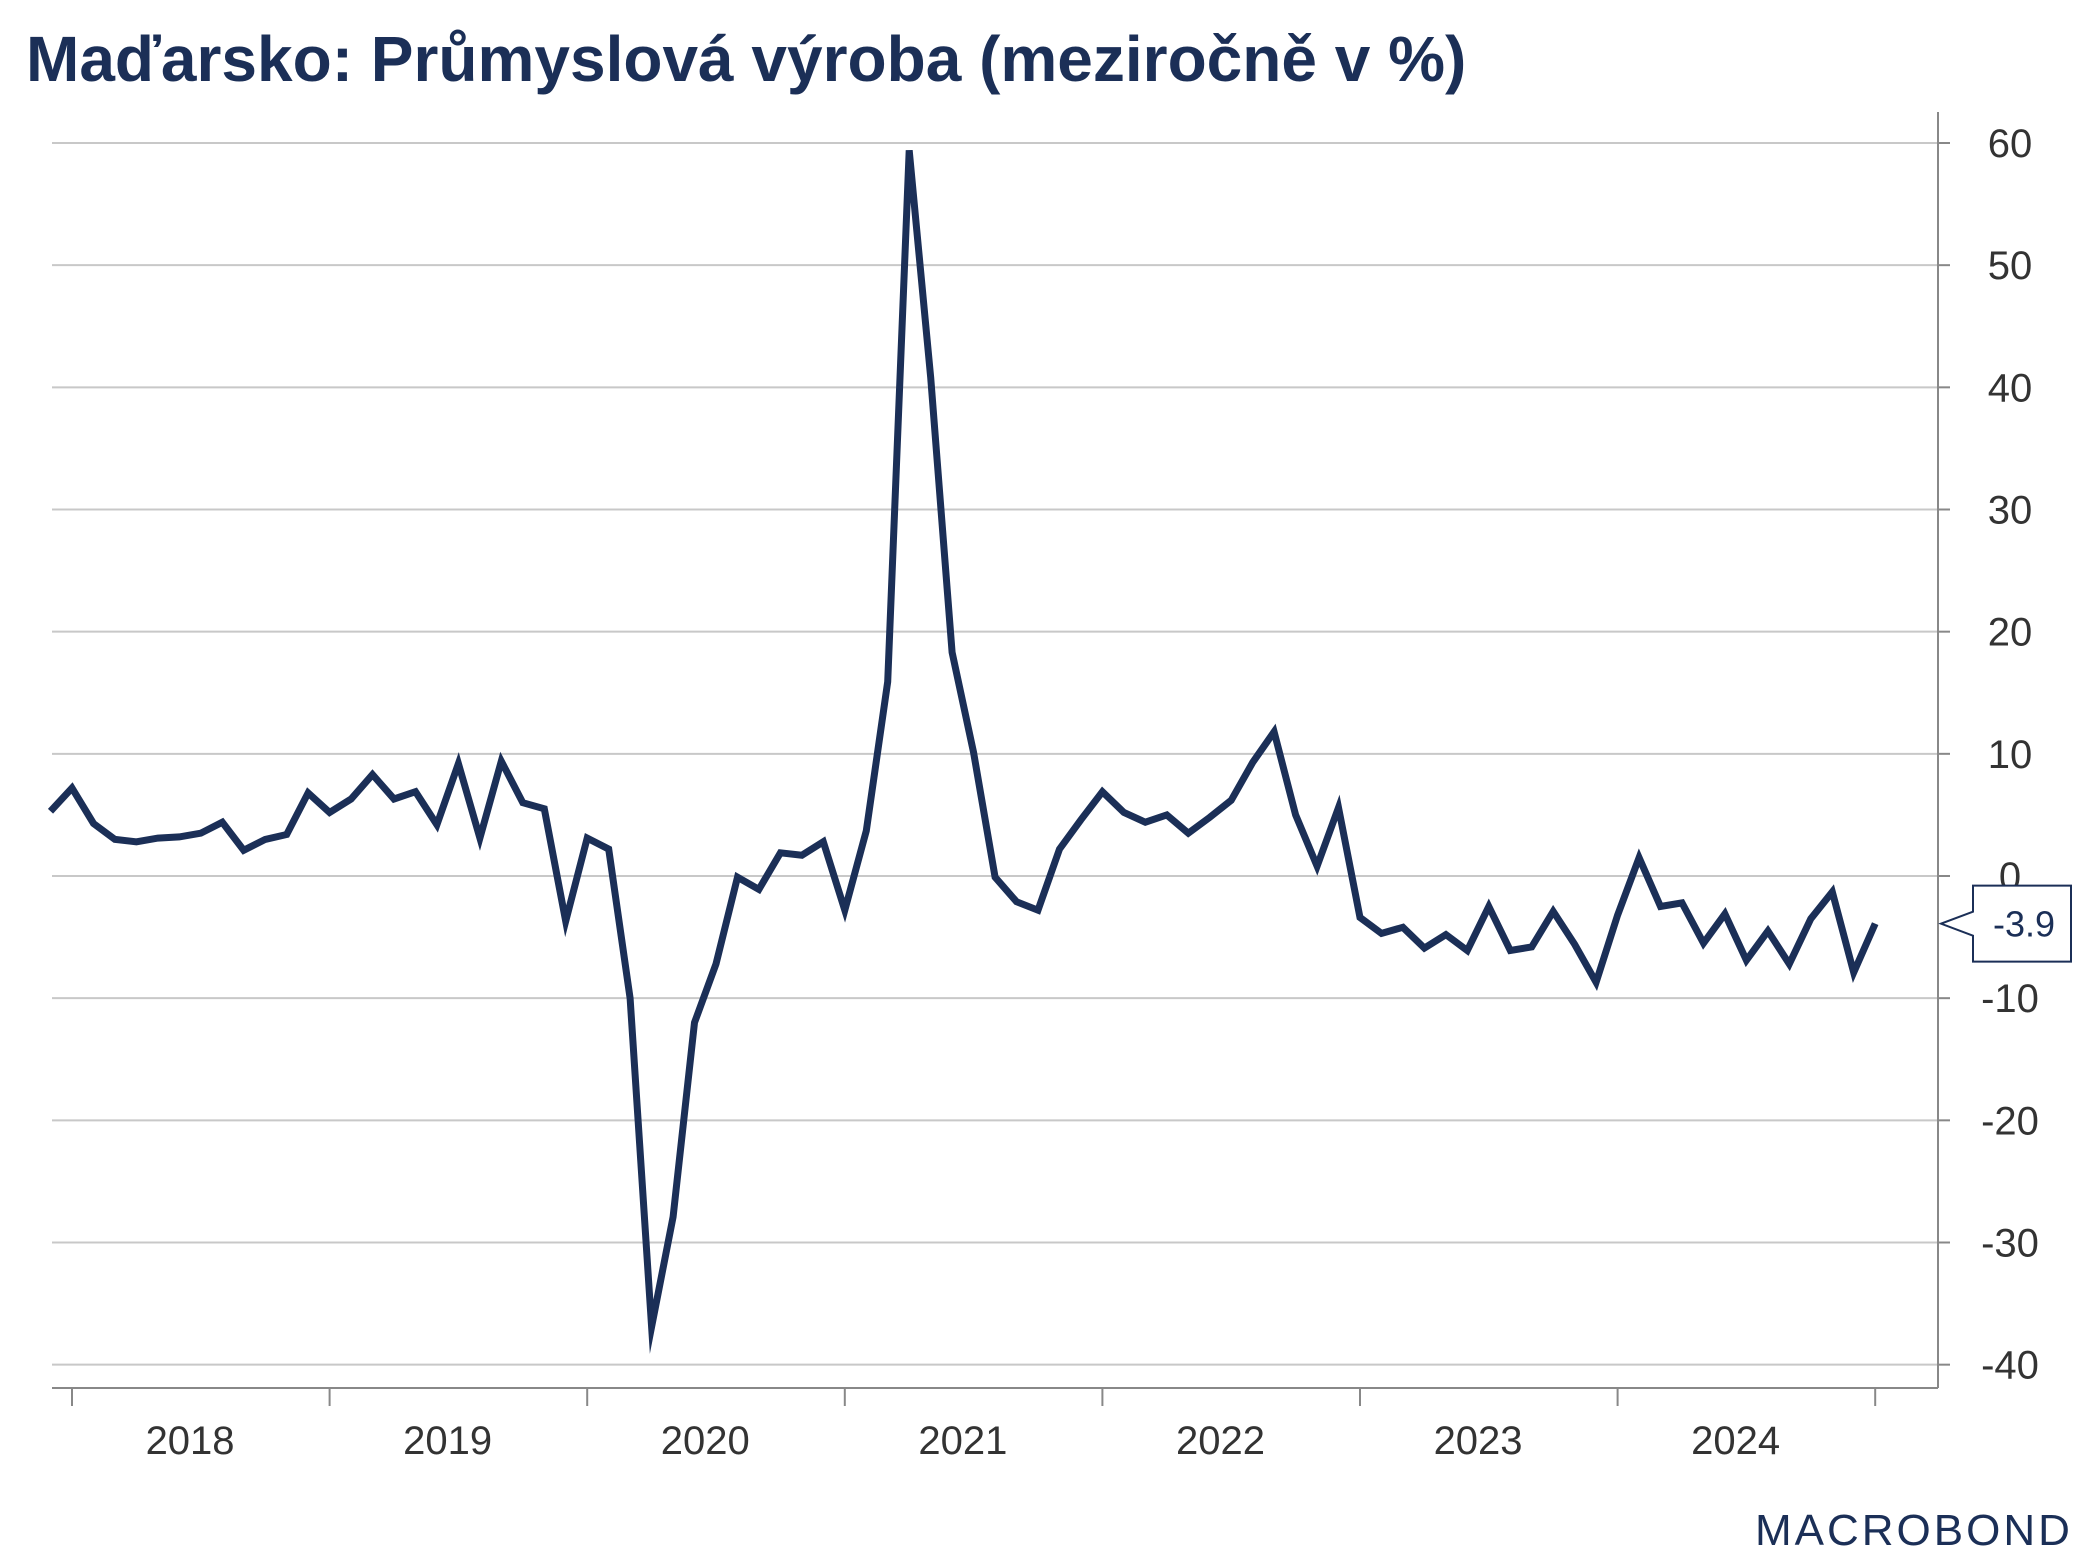 This screenshot has height=1568, width=2093. Describe the element at coordinates (705, 1441) in the screenshot. I see `x-tick-label: 2020` at that location.